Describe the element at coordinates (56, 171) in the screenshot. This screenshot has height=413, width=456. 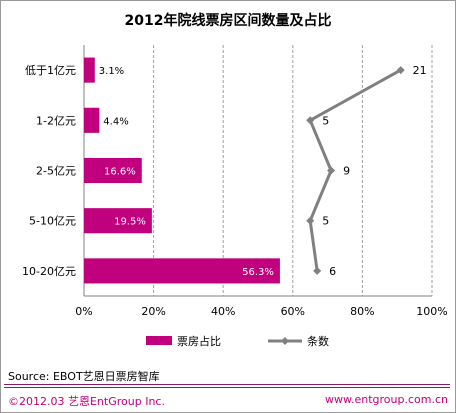
I see `category-label: 2-5亿元` at that location.